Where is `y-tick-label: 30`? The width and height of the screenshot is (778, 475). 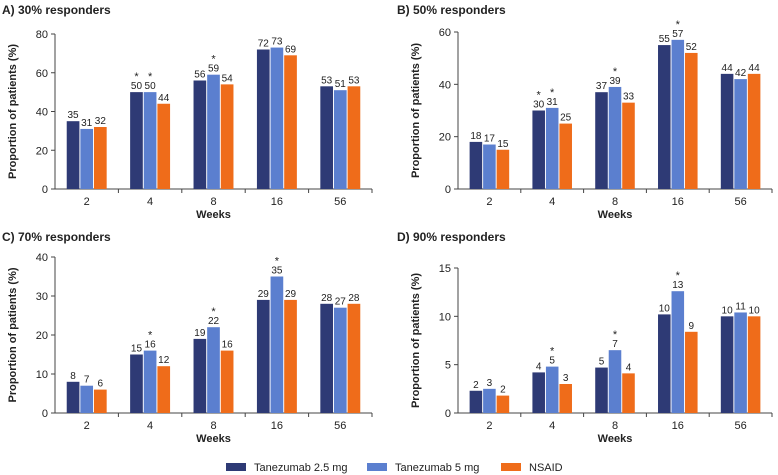 y-tick-label: 30 is located at coordinates (42, 297).